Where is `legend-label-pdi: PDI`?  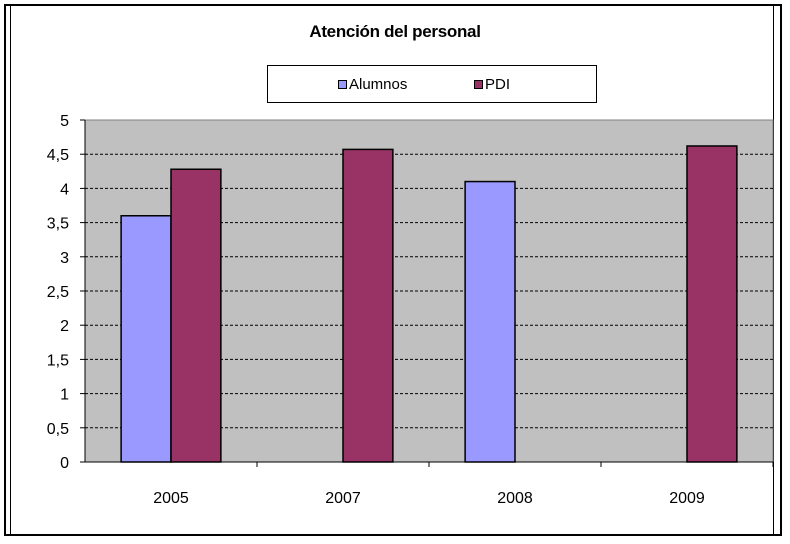 legend-label-pdi: PDI is located at coordinates (498, 84).